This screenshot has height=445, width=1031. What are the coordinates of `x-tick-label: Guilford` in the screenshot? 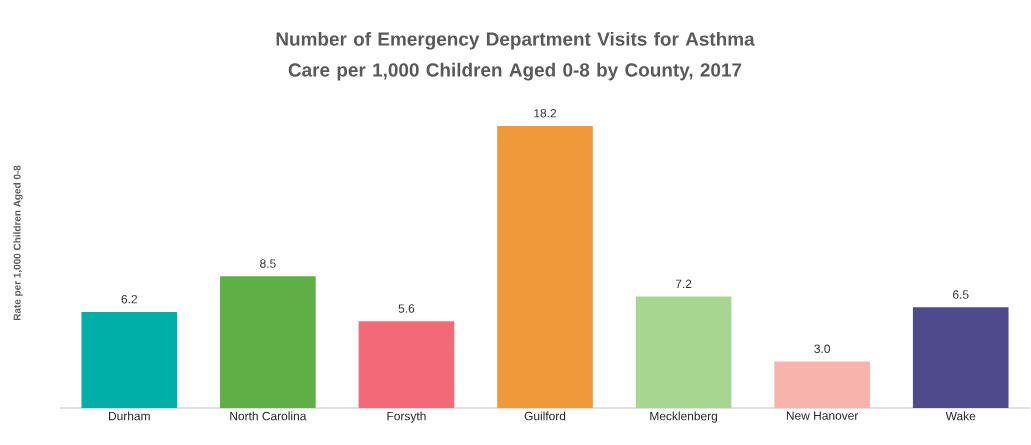 It's located at (545, 416).